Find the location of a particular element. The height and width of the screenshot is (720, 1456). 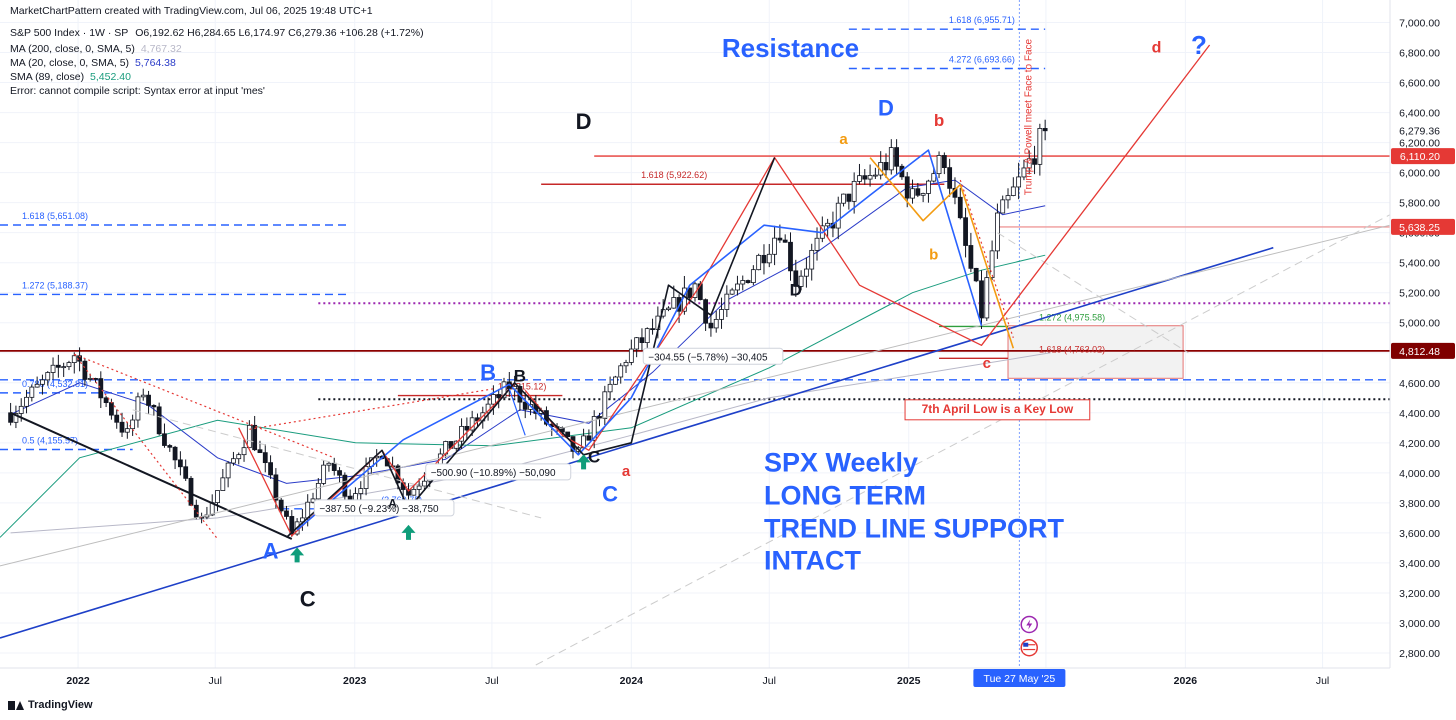

indicator-value: 5,452.40 is located at coordinates (110, 77).